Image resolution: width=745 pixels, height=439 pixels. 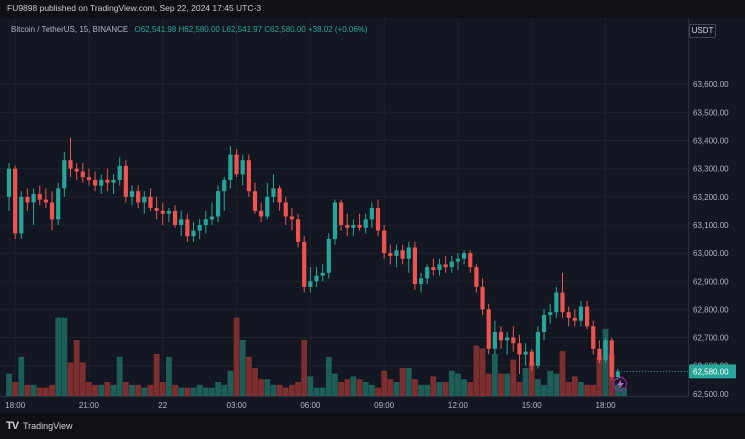 What do you see at coordinates (711, 371) in the screenshot?
I see `current-price-label: 62,580.00` at bounding box center [711, 371].